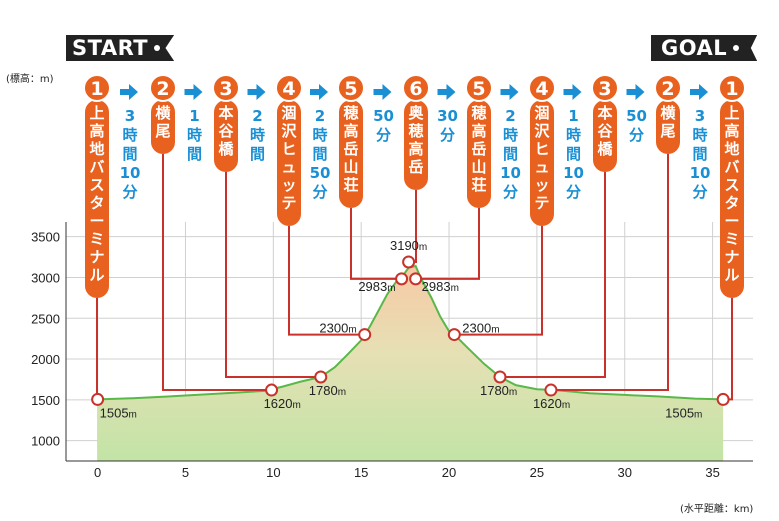 This screenshot has width=779, height=521. What do you see at coordinates (282, 403) in the screenshot?
I see `elevation-label-1: 1620m` at bounding box center [282, 403].